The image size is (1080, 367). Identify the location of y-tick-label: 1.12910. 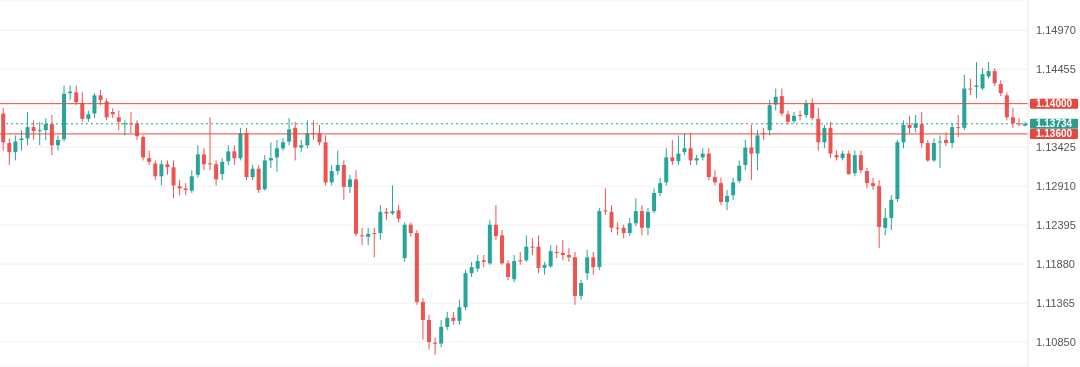
(1056, 186).